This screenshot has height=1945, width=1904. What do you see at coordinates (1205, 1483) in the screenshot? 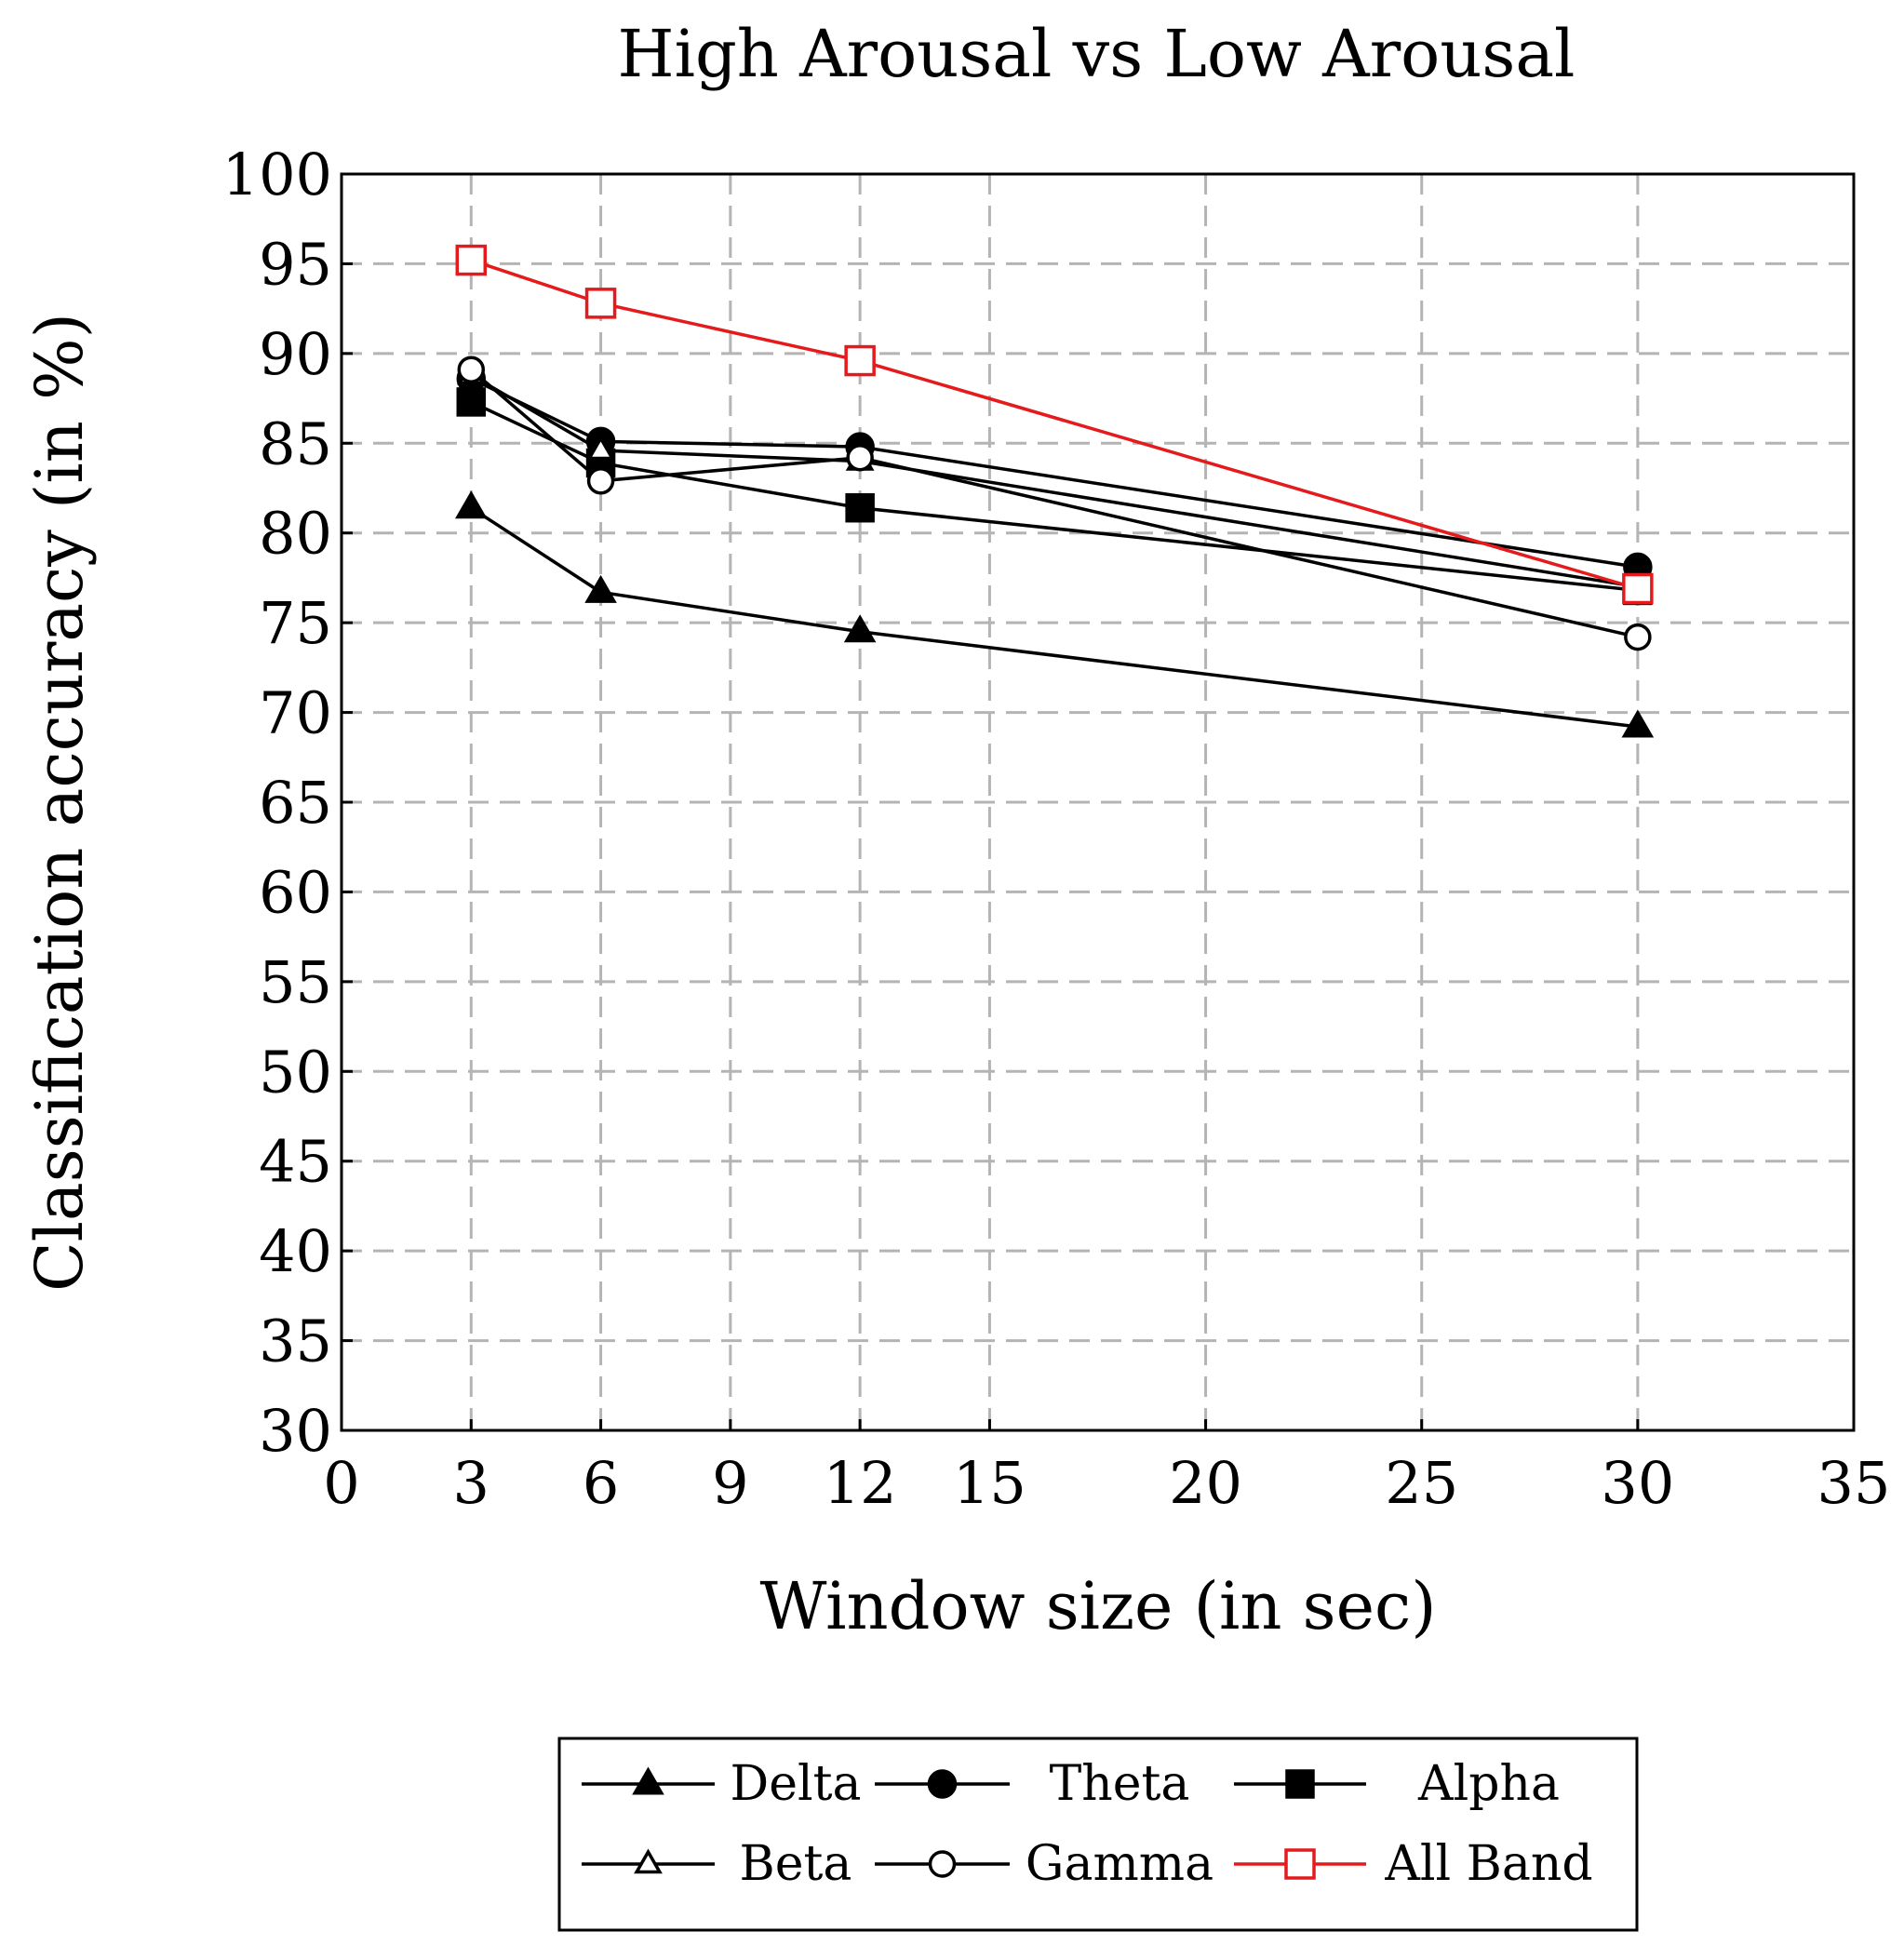
I see `x-tick-label: 20` at bounding box center [1205, 1483].